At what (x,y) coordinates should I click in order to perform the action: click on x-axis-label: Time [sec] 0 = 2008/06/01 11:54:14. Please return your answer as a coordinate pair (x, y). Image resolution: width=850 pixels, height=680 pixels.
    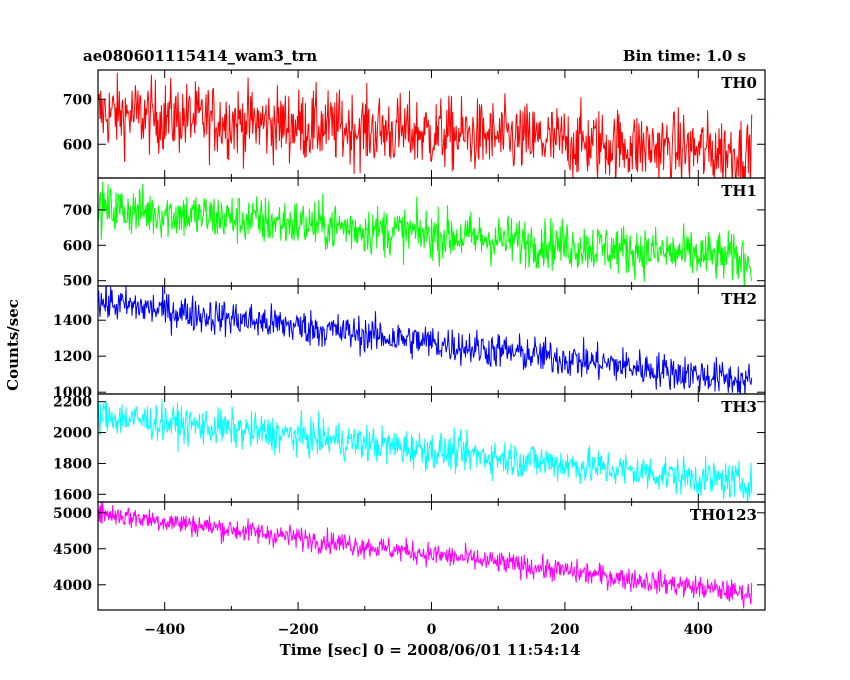
    Looking at the image, I should click on (430, 650).